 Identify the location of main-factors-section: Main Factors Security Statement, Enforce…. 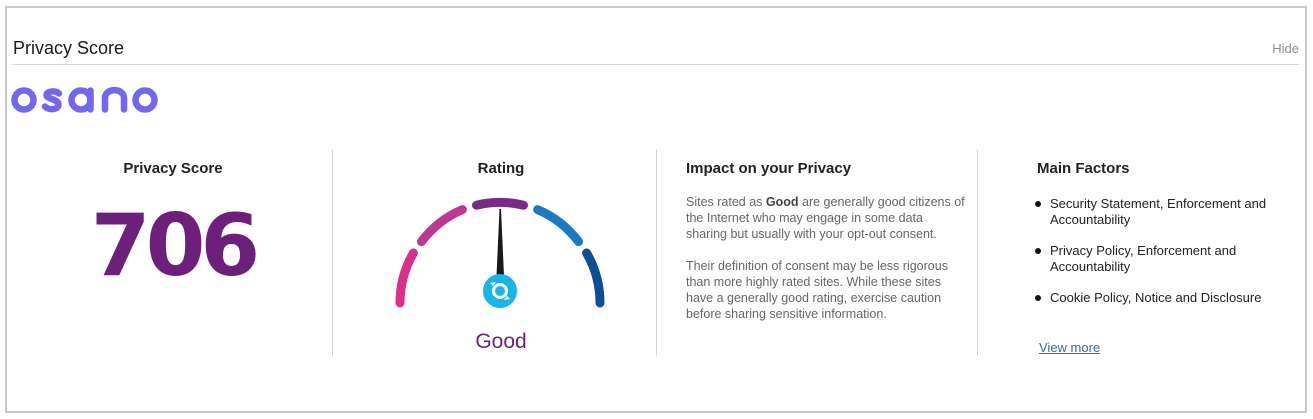
(1158, 253).